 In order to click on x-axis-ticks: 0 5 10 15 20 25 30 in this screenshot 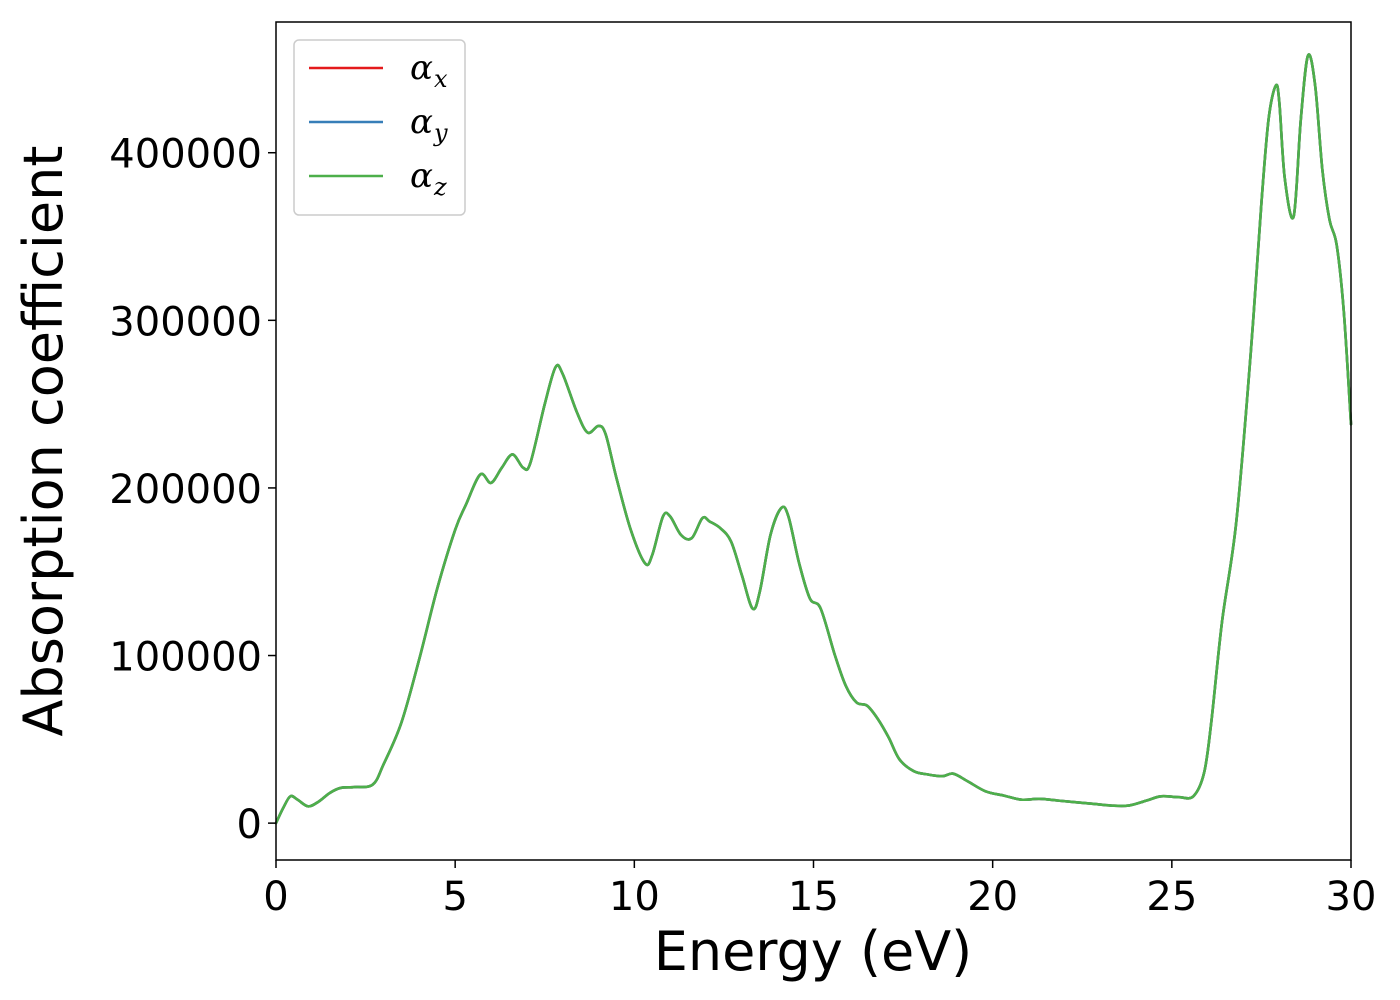, I will do `click(819, 890)`.